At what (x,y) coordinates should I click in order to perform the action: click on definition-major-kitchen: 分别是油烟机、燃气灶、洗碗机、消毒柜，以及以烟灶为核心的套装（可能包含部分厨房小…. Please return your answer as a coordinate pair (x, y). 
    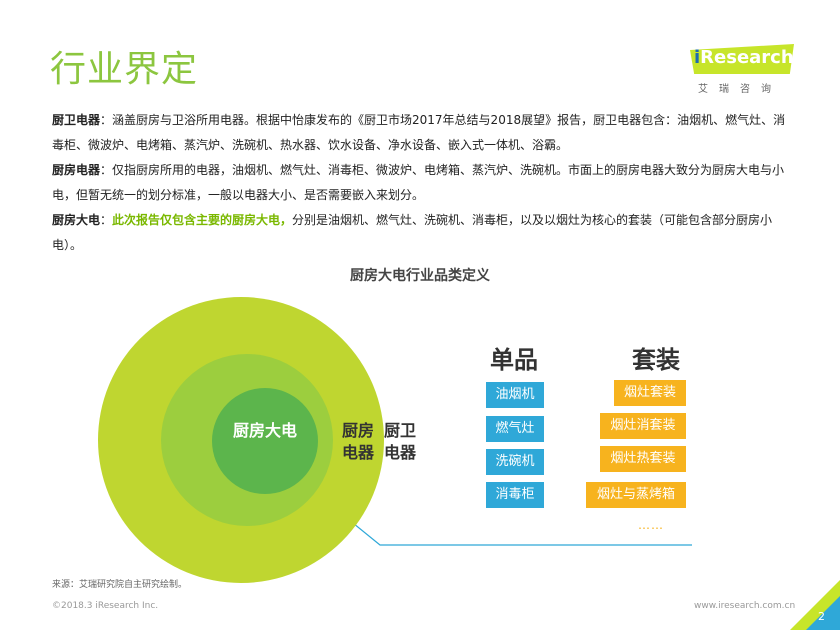
    Looking at the image, I should click on (412, 232).